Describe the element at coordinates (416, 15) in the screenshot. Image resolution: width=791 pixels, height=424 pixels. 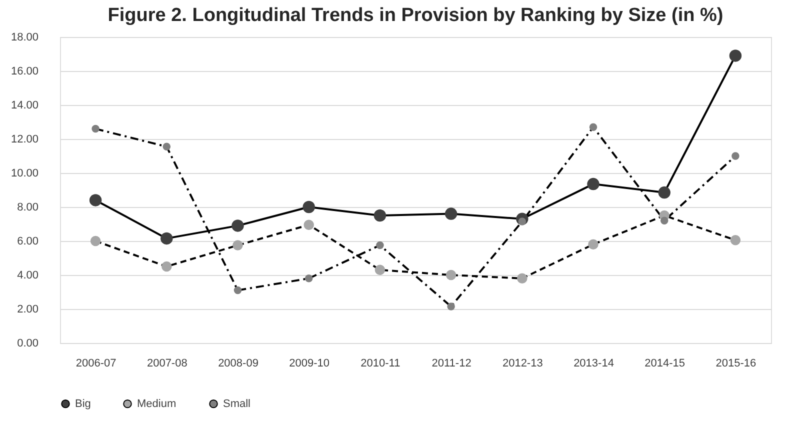
I see `chart-title: Figure 2. Longitudinal Trends in Provision by Ranking by Size (in %)` at that location.